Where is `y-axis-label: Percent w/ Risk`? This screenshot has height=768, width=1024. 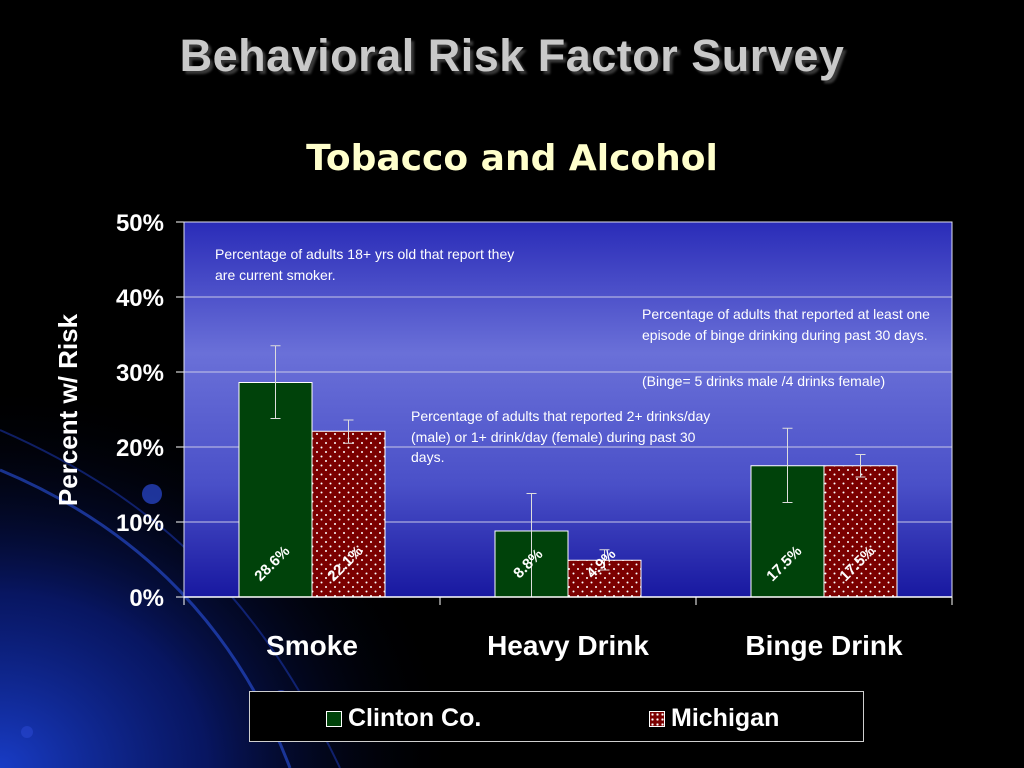
y-axis-label: Percent w/ Risk is located at coordinates (68, 409).